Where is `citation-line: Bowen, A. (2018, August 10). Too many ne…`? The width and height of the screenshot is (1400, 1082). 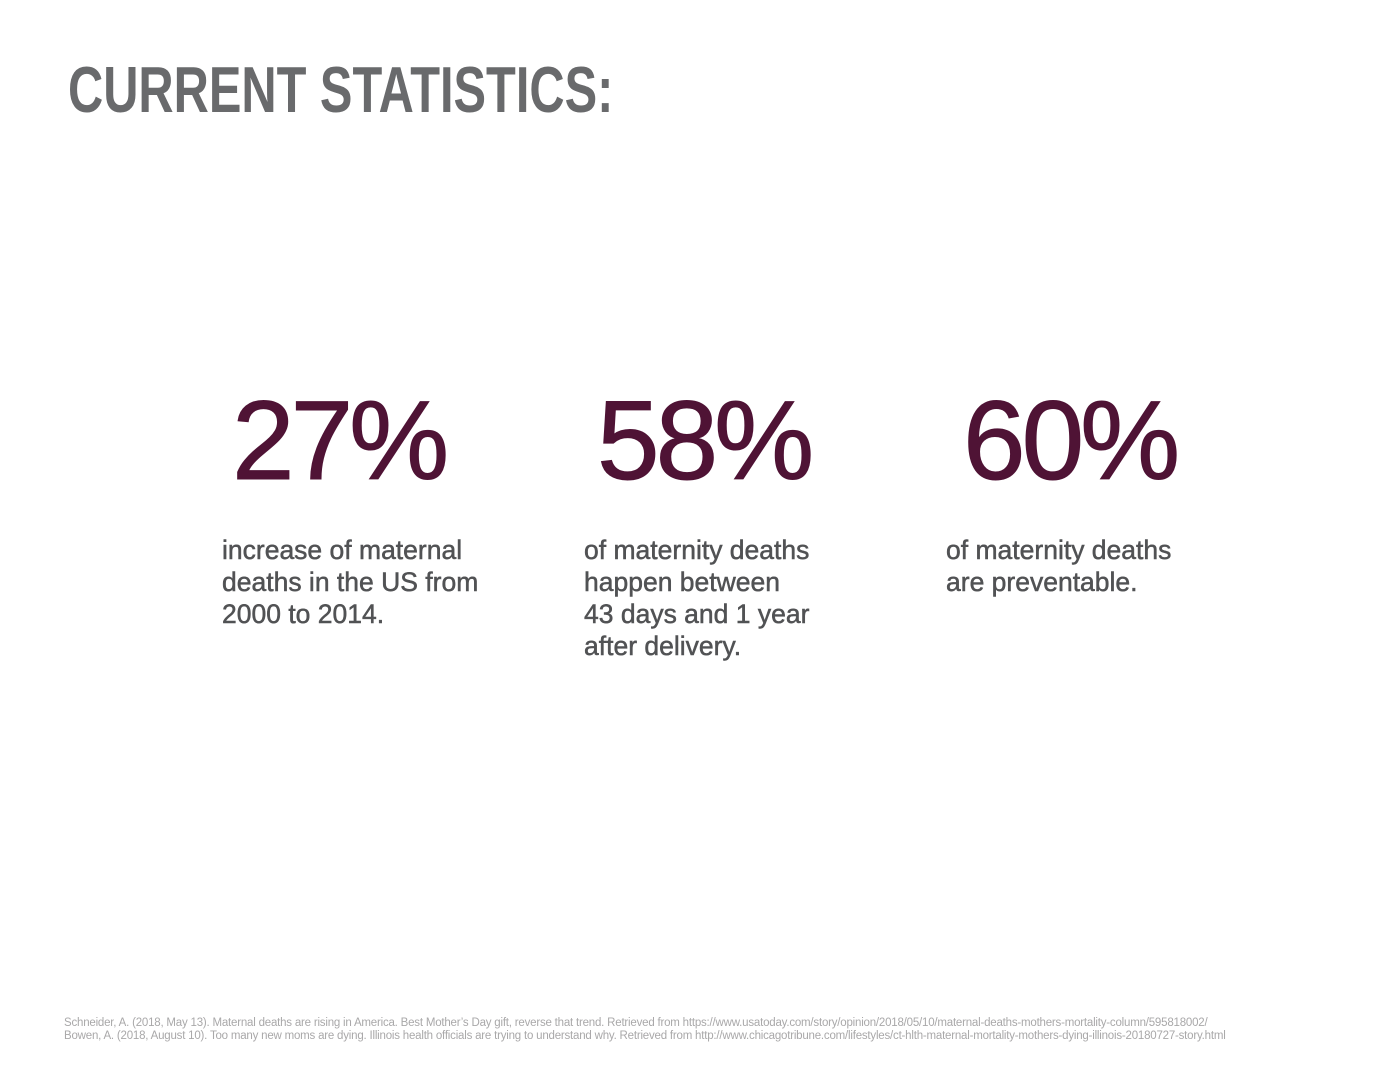 citation-line: Bowen, A. (2018, August 10). Too many ne… is located at coordinates (645, 1035).